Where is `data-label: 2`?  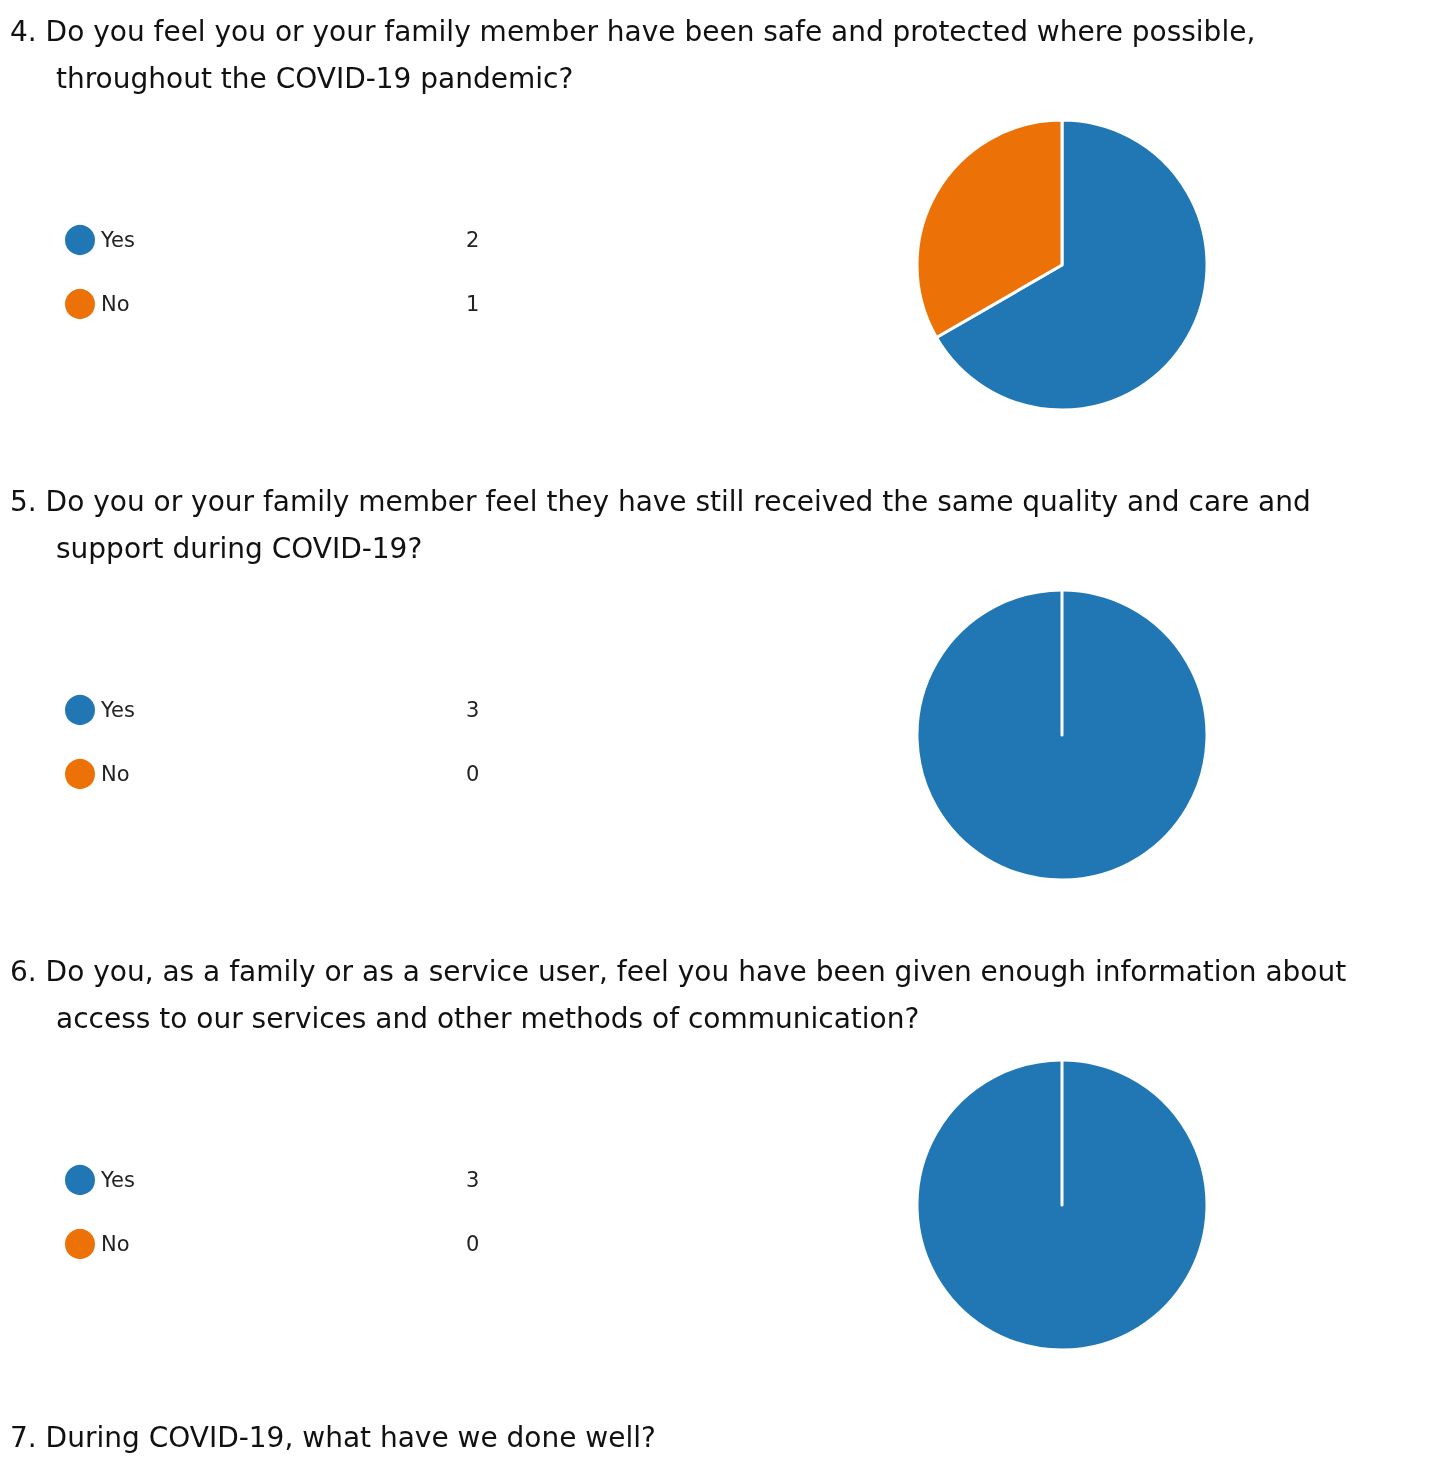 data-label: 2 is located at coordinates (473, 240).